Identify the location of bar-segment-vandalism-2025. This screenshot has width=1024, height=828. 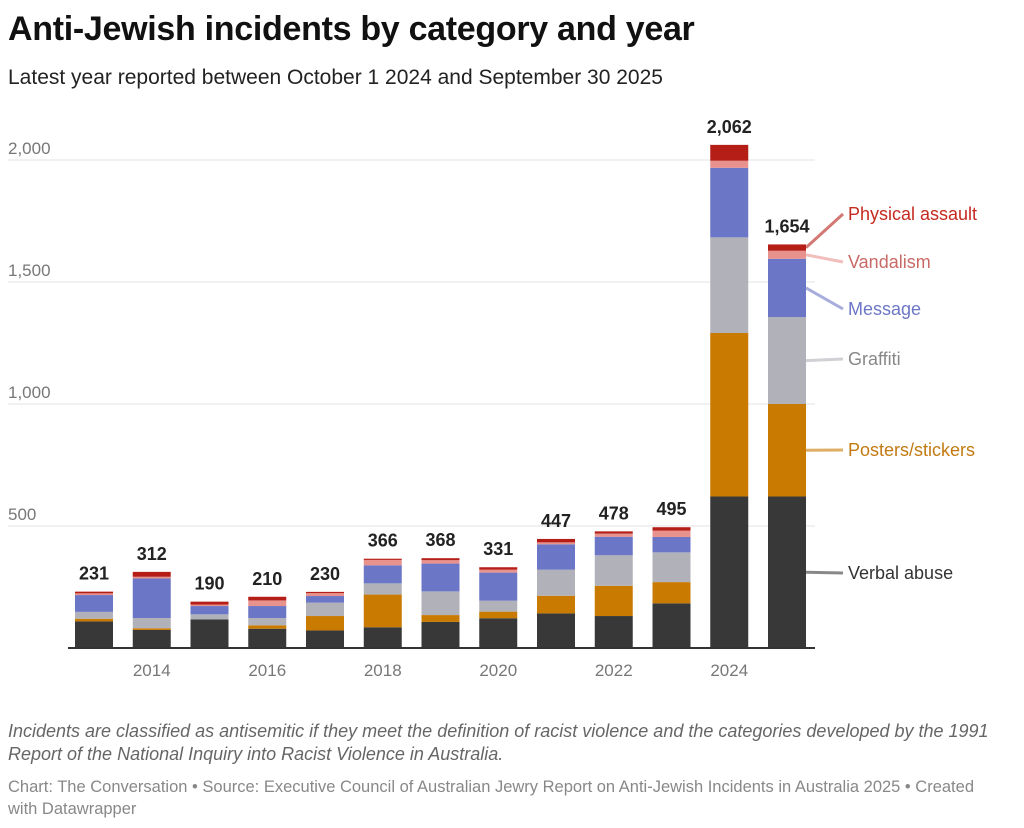
(787, 254).